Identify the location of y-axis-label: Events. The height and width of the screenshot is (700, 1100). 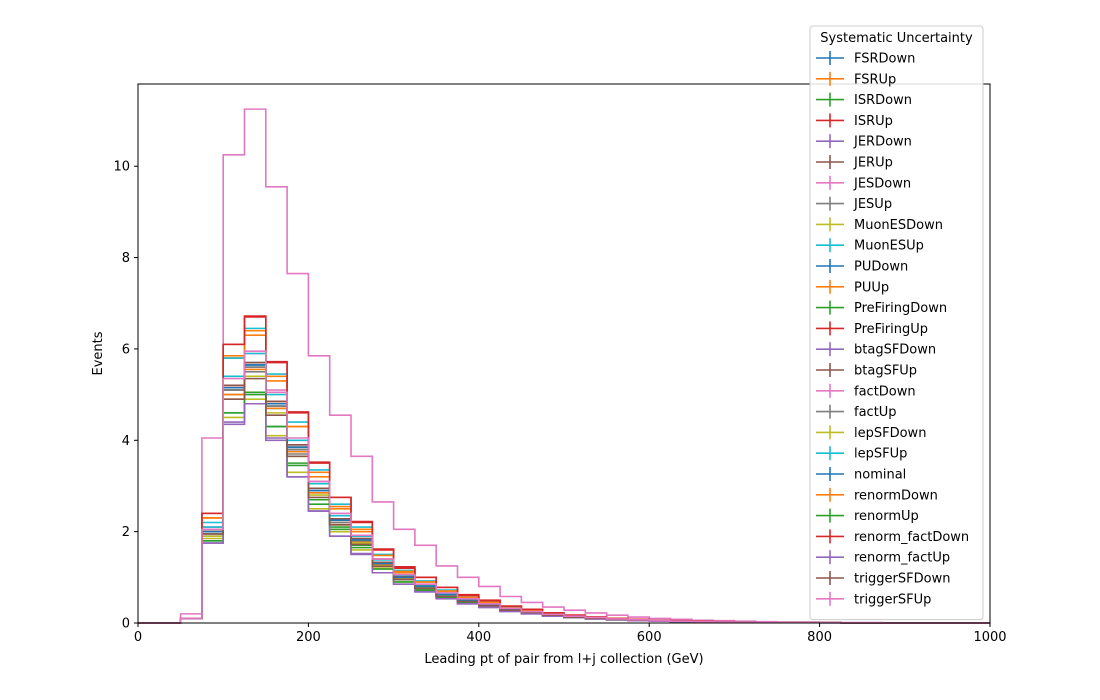
(98, 353).